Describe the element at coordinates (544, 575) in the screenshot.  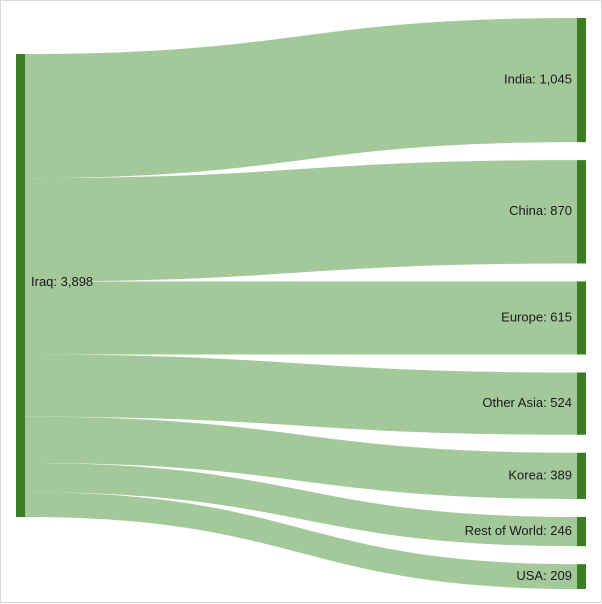
I see `label-usa: USA: 209` at that location.